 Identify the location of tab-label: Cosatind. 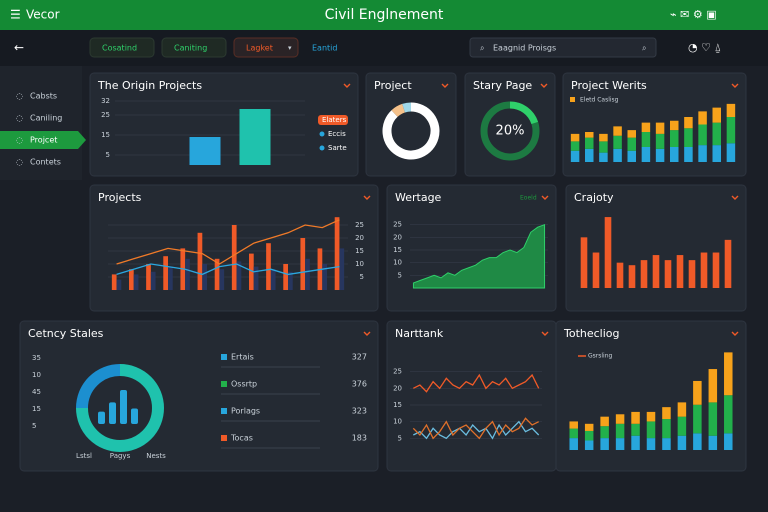
(119, 48).